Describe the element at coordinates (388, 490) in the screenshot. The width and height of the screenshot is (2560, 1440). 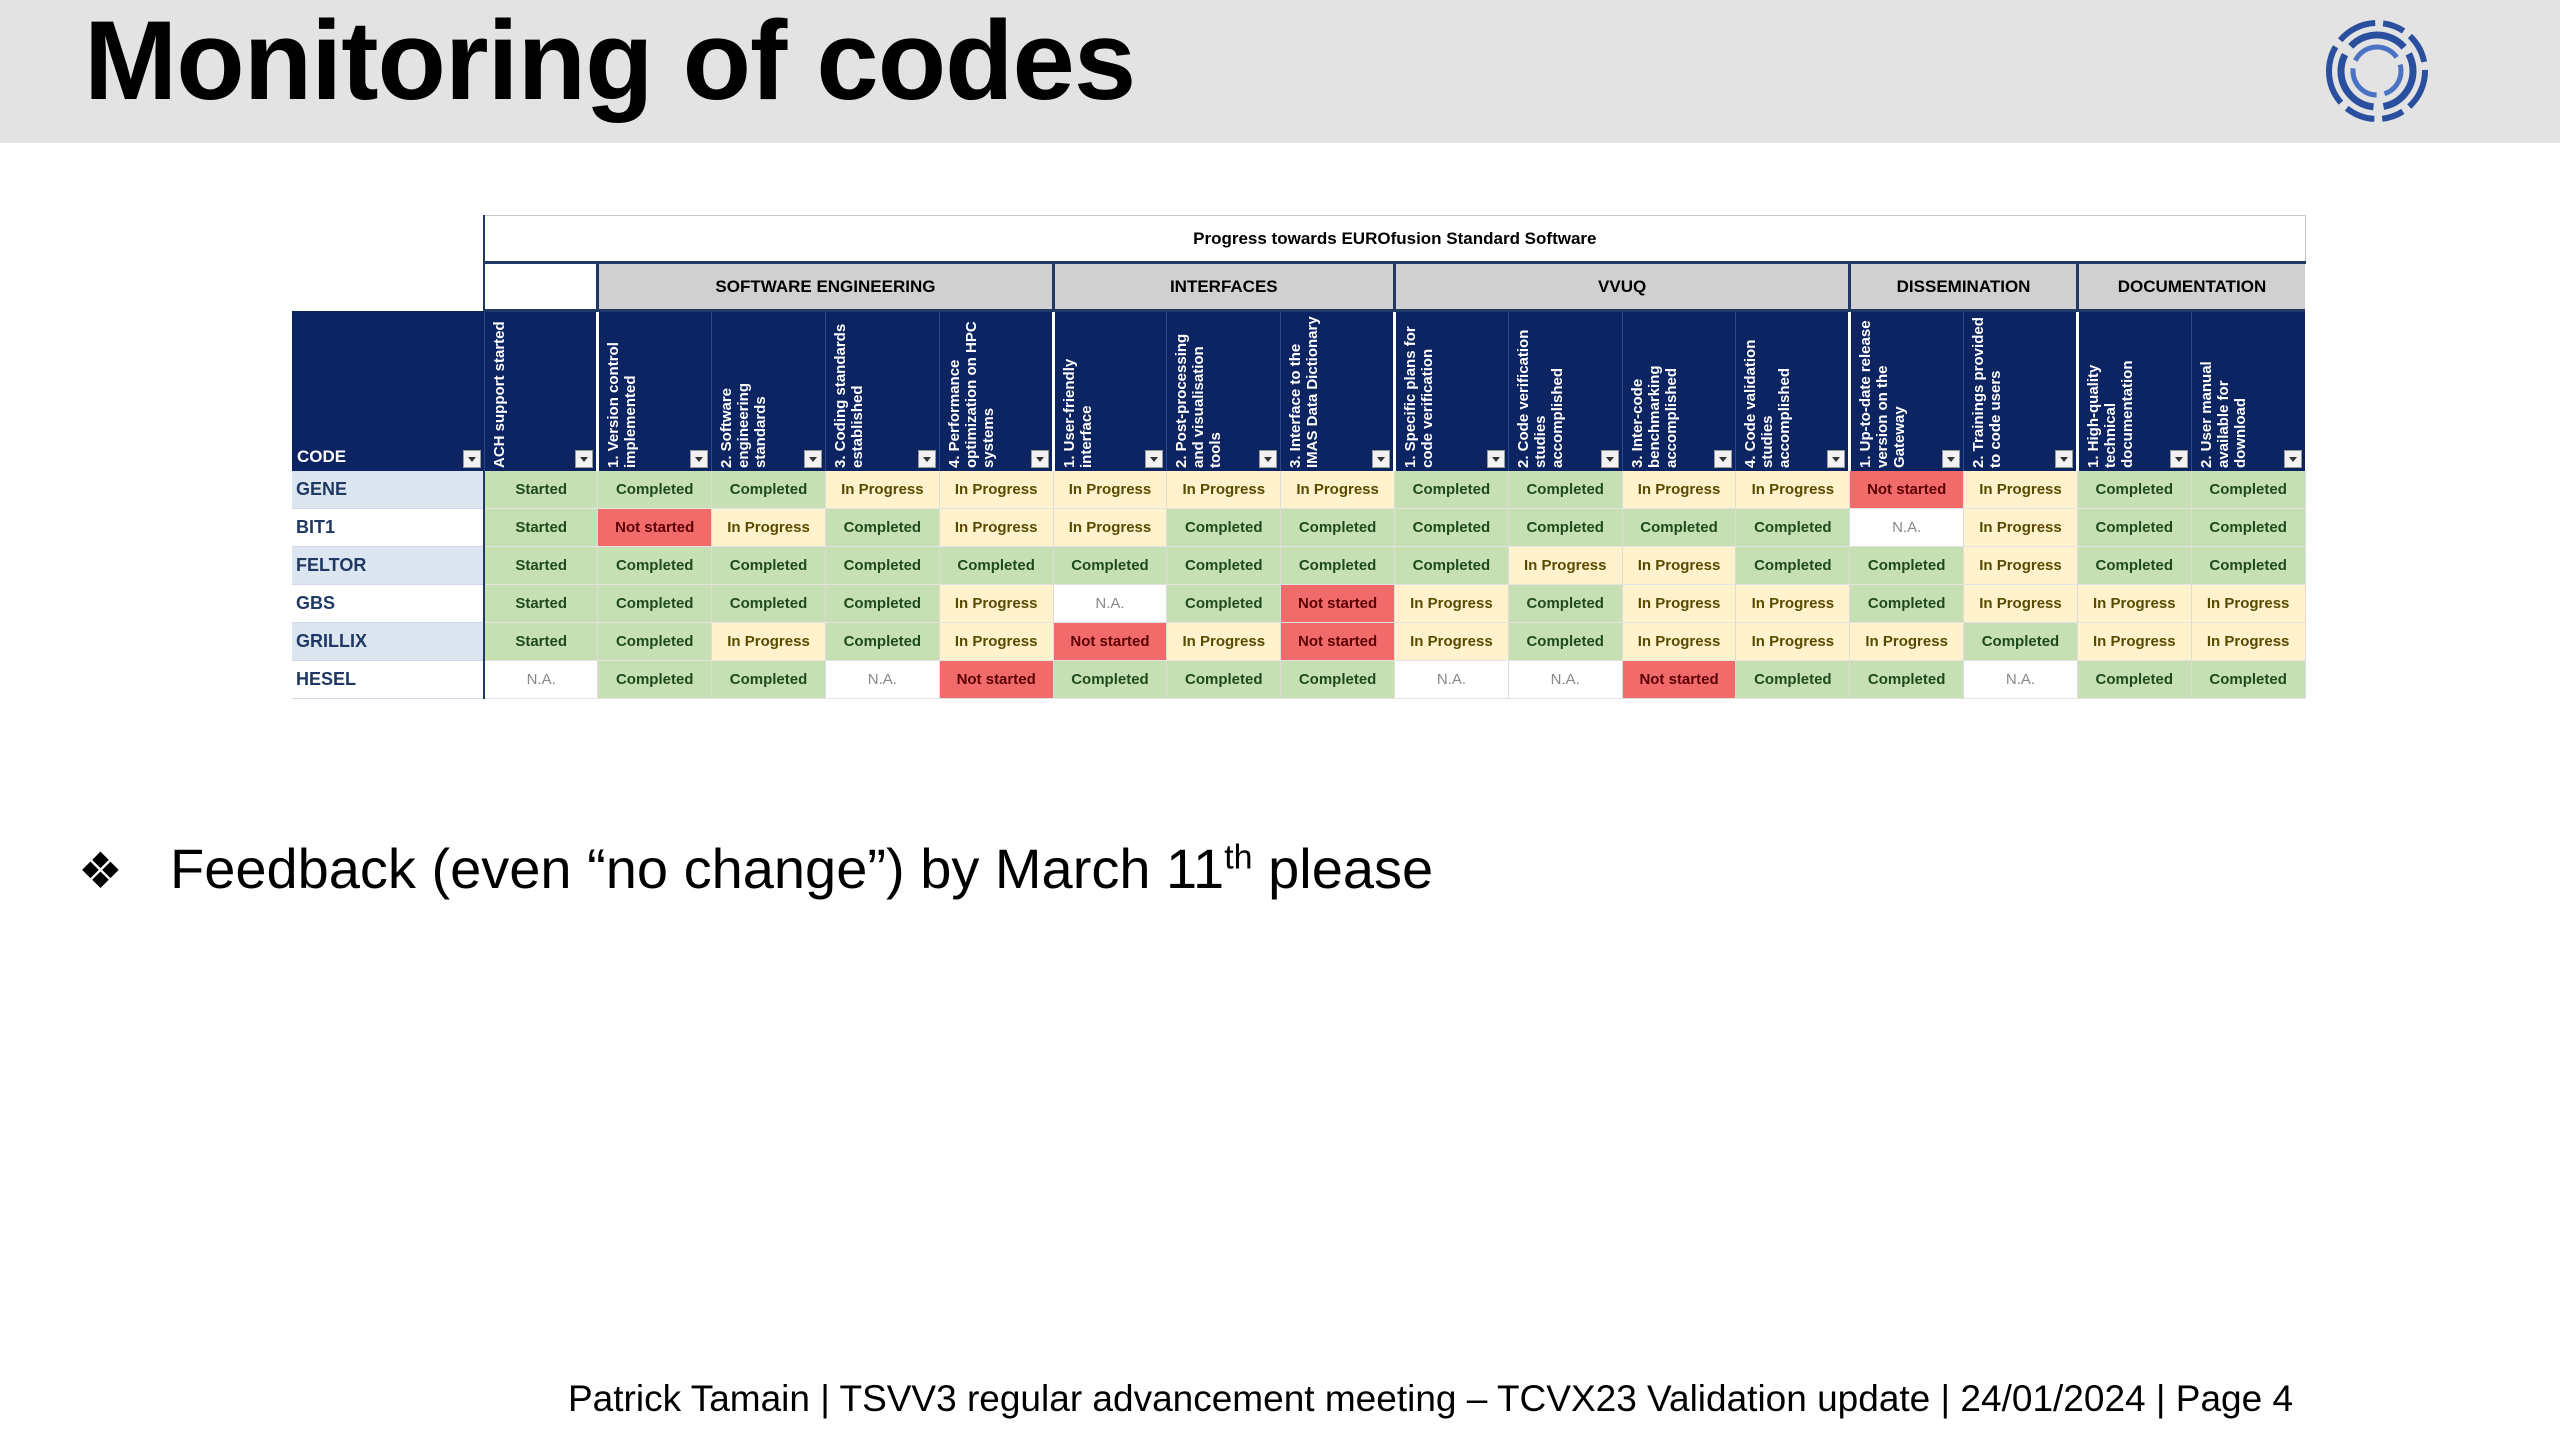
I see `code-name-cell: GENE` at that location.